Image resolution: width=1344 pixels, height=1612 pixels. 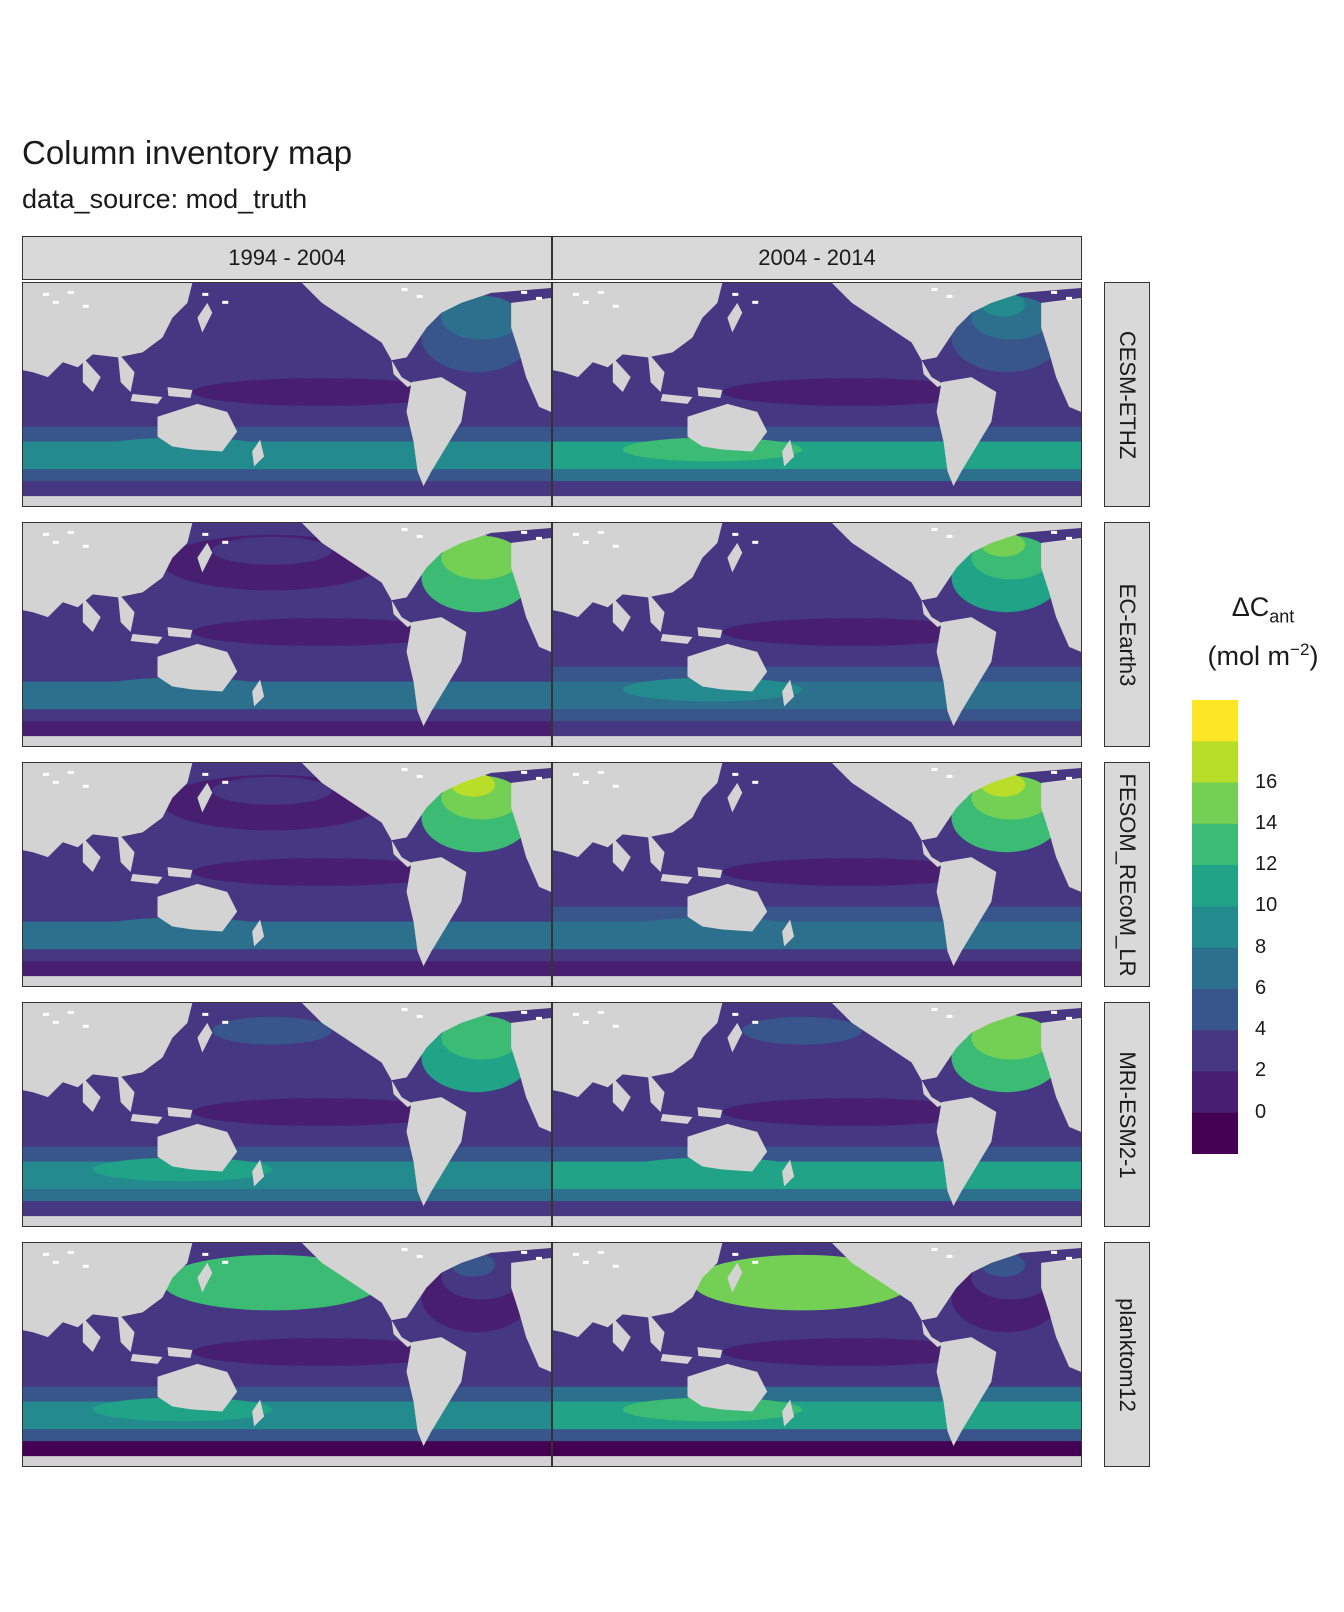 What do you see at coordinates (1127, 1114) in the screenshot?
I see `facet-strip-model-4: MRI-ESM2-1` at bounding box center [1127, 1114].